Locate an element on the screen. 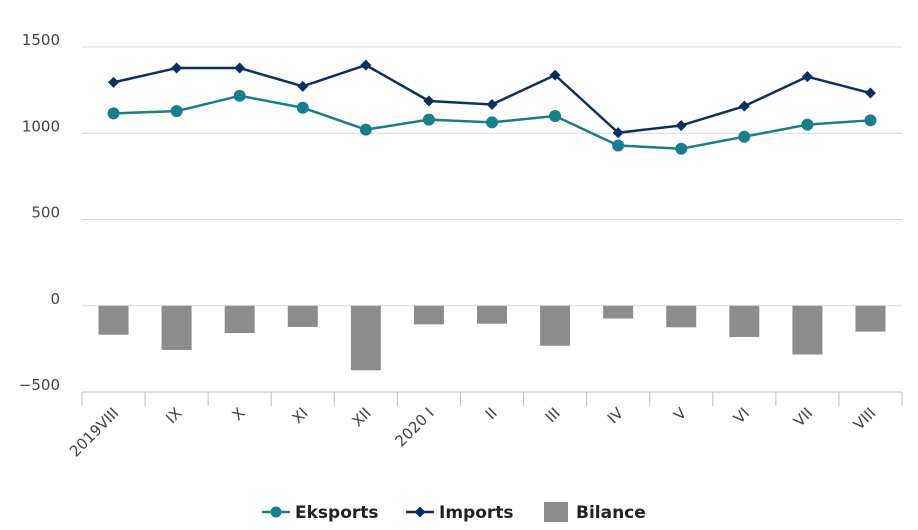  x-tick-label: VII is located at coordinates (803, 417).